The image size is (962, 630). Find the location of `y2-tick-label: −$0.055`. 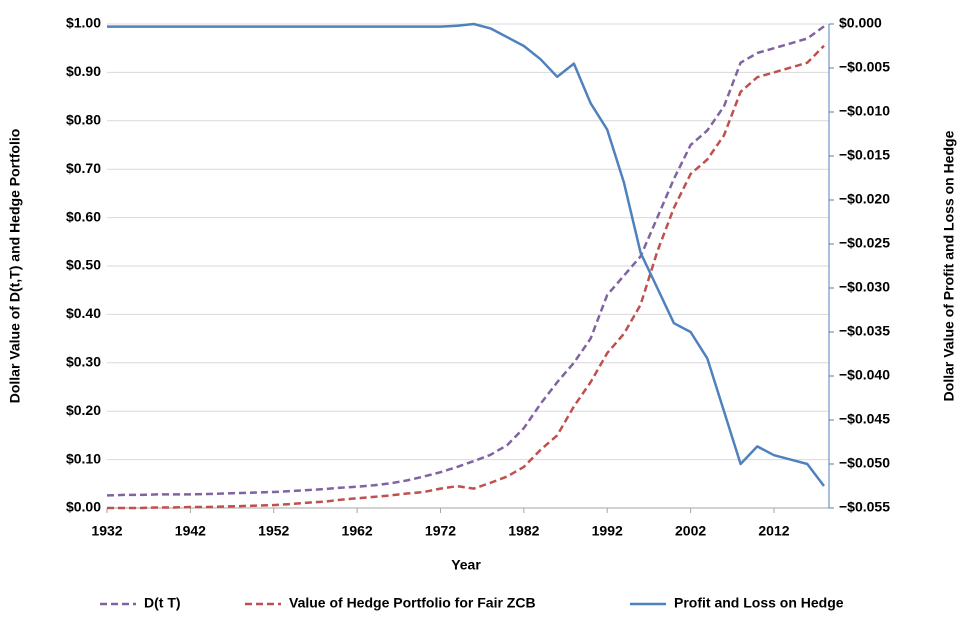

y2-tick-label: −$0.055 is located at coordinates (864, 507).